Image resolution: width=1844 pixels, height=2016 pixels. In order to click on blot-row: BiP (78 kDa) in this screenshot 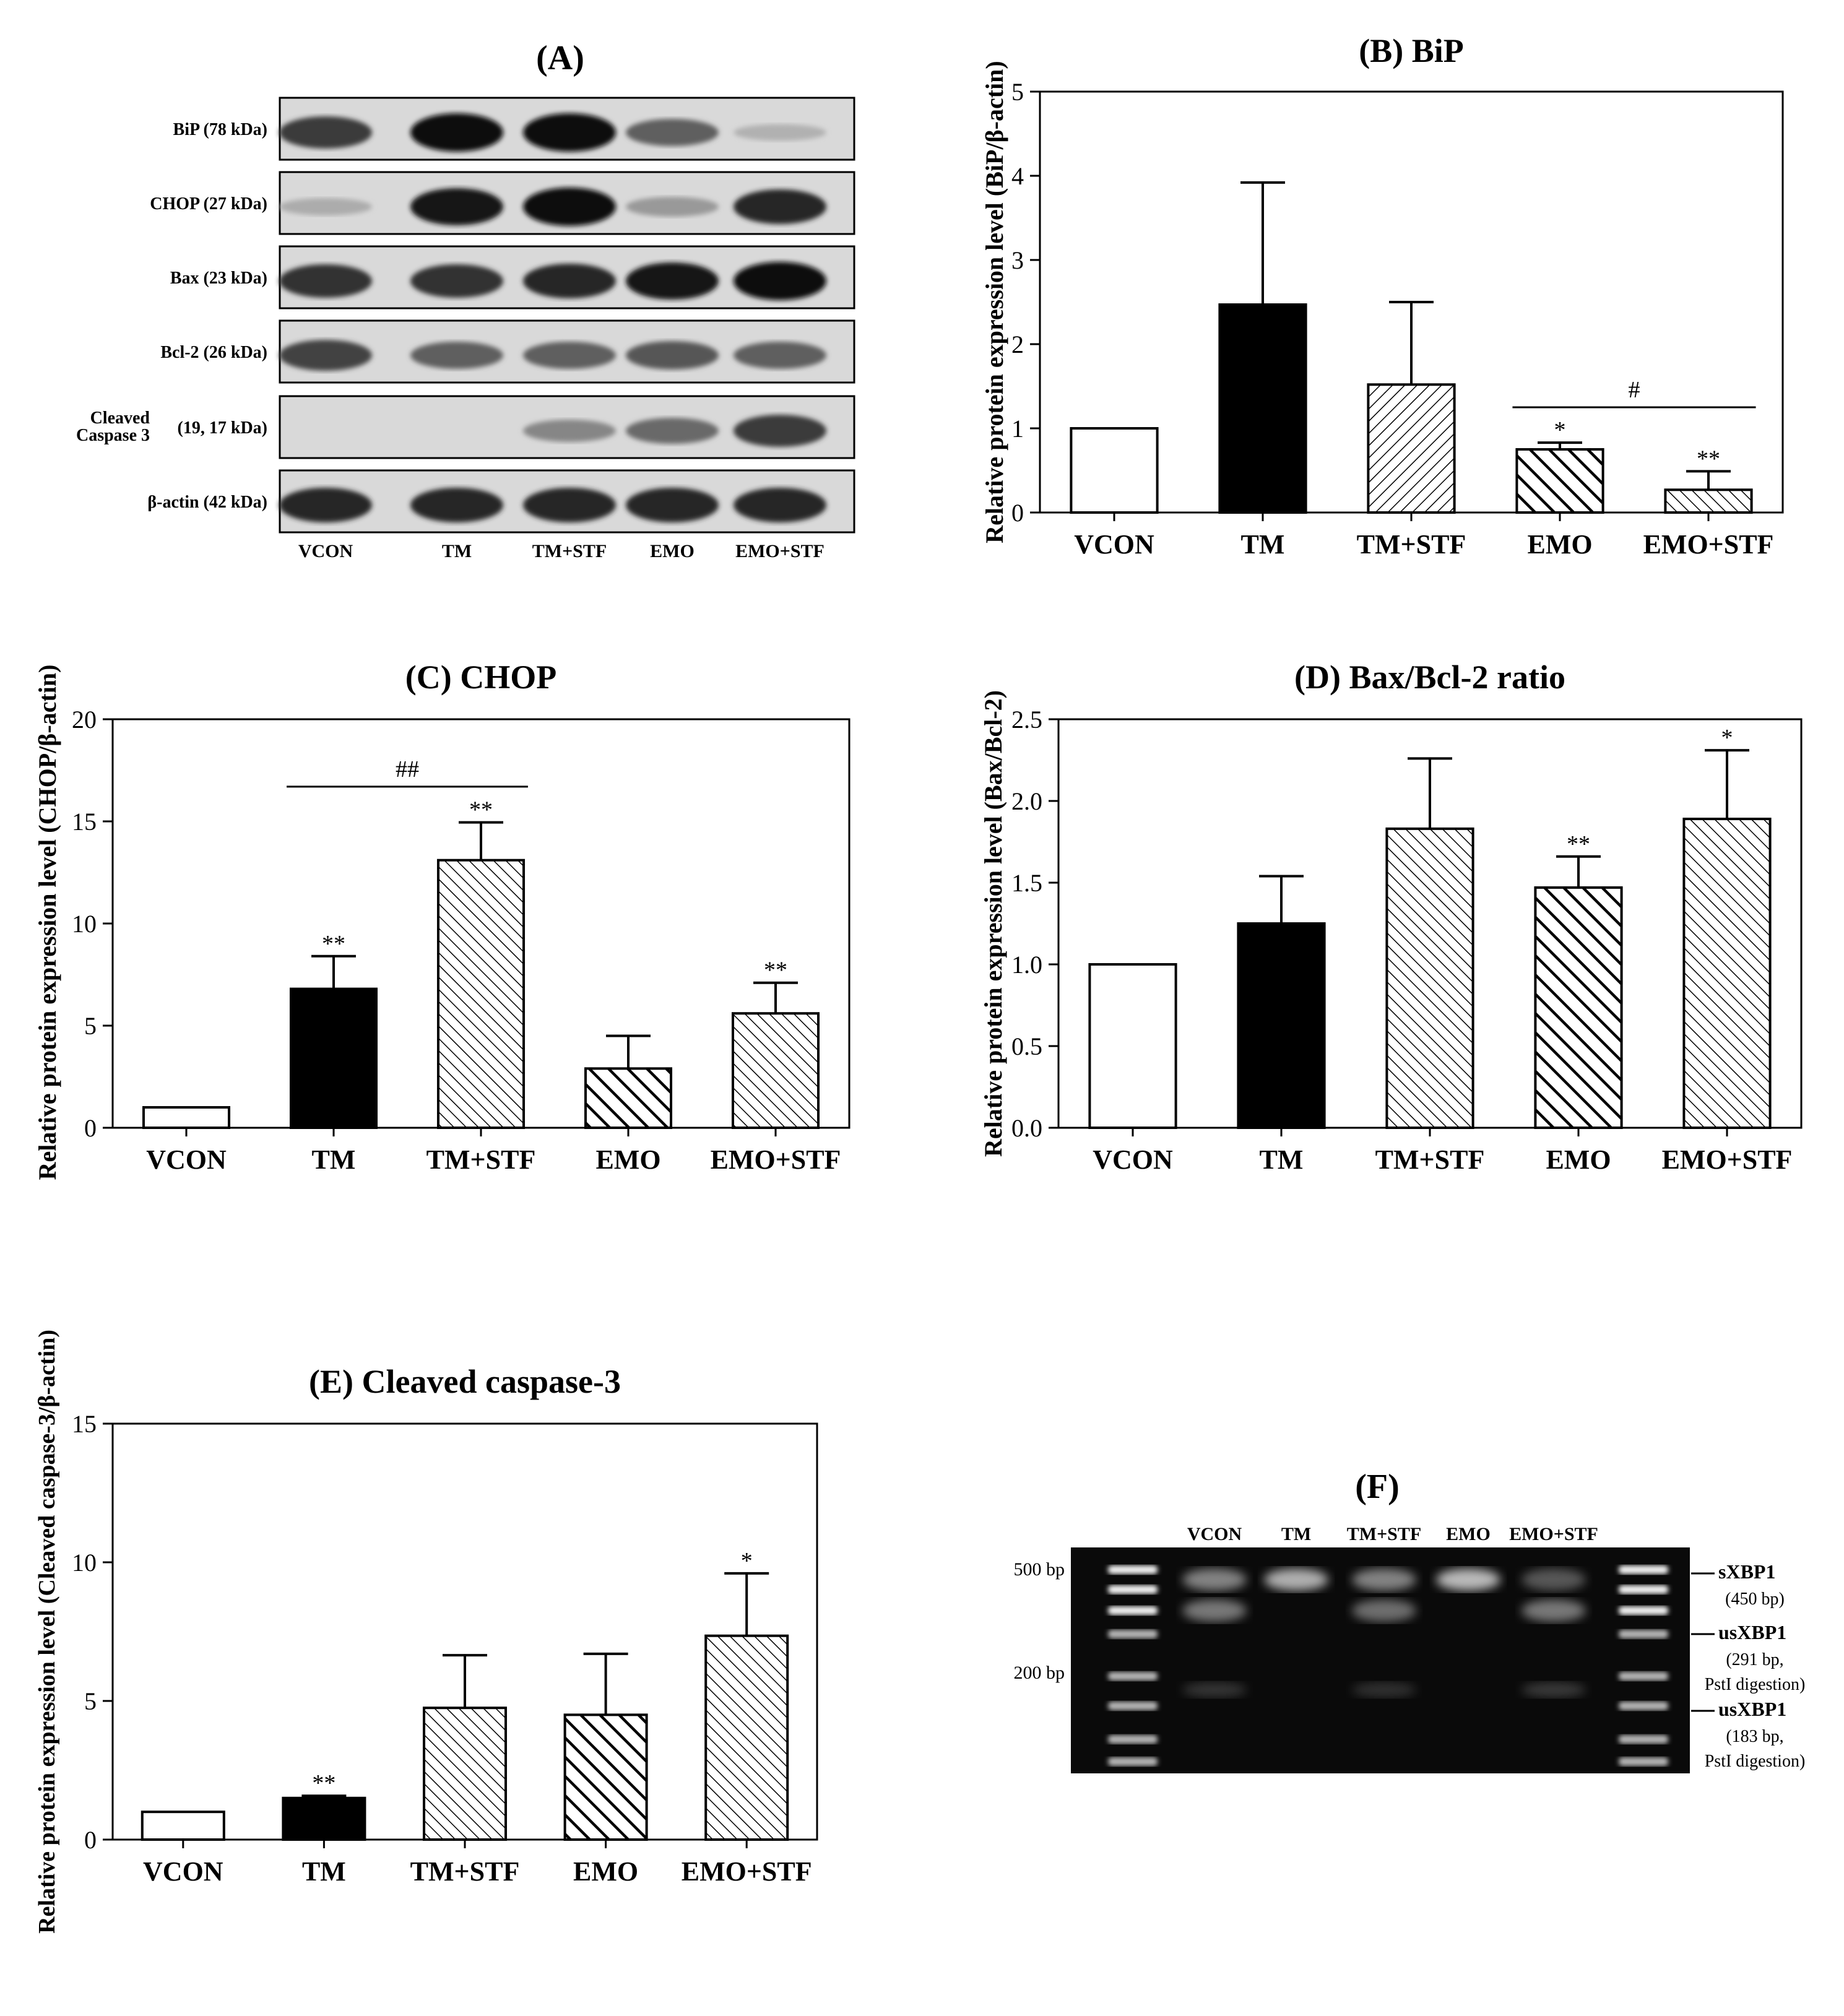, I will do `click(514, 129)`.